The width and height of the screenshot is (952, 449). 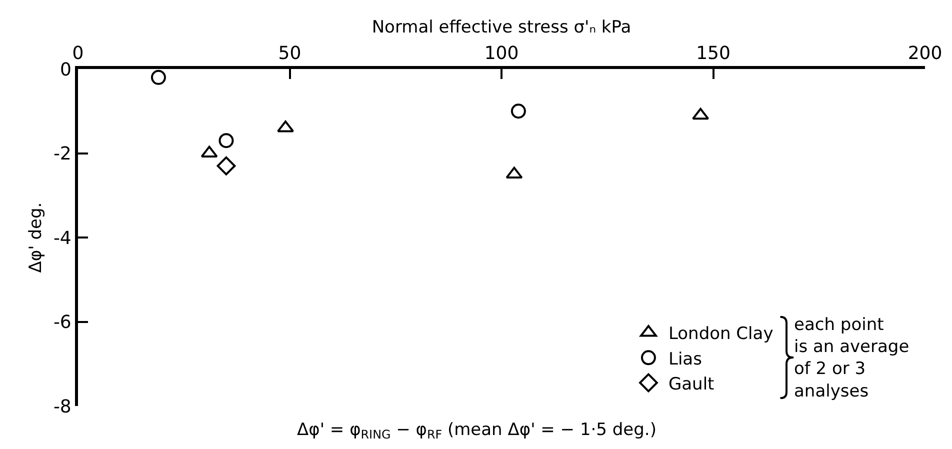 What do you see at coordinates (691, 384) in the screenshot?
I see `legend-label: Gault` at bounding box center [691, 384].